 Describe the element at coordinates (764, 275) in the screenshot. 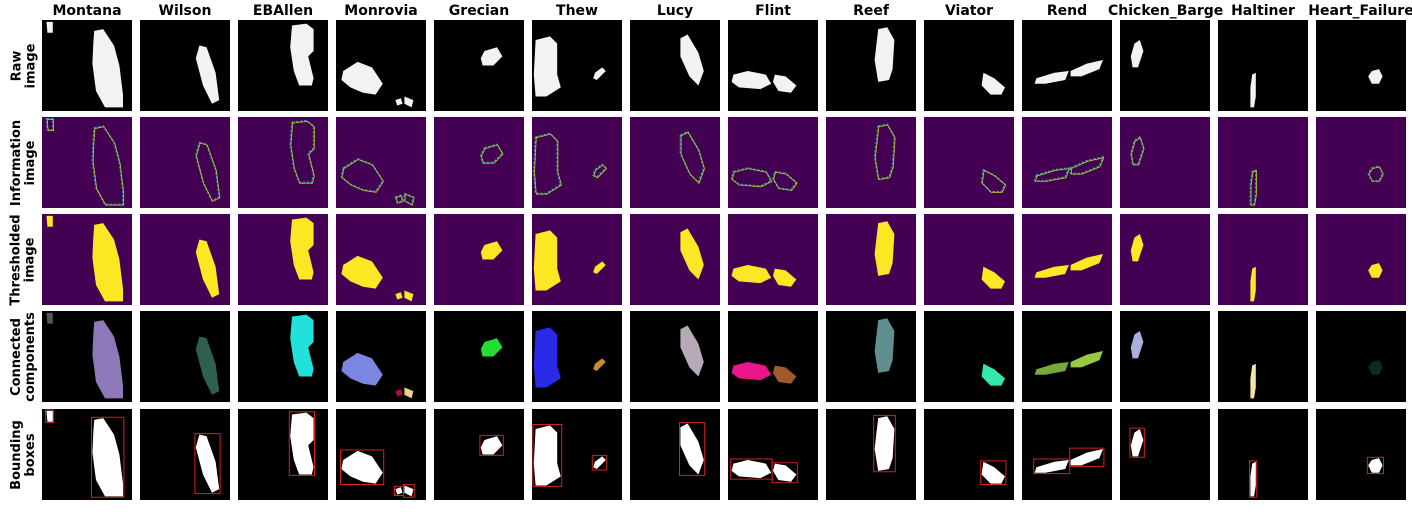

I see `thresh-image-flint` at that location.